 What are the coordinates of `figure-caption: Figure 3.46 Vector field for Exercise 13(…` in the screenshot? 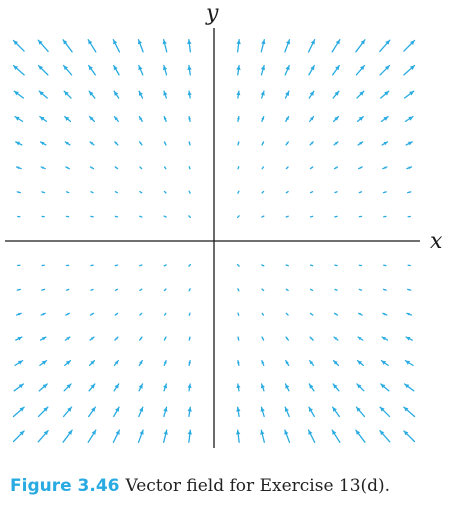 It's located at (240, 486).